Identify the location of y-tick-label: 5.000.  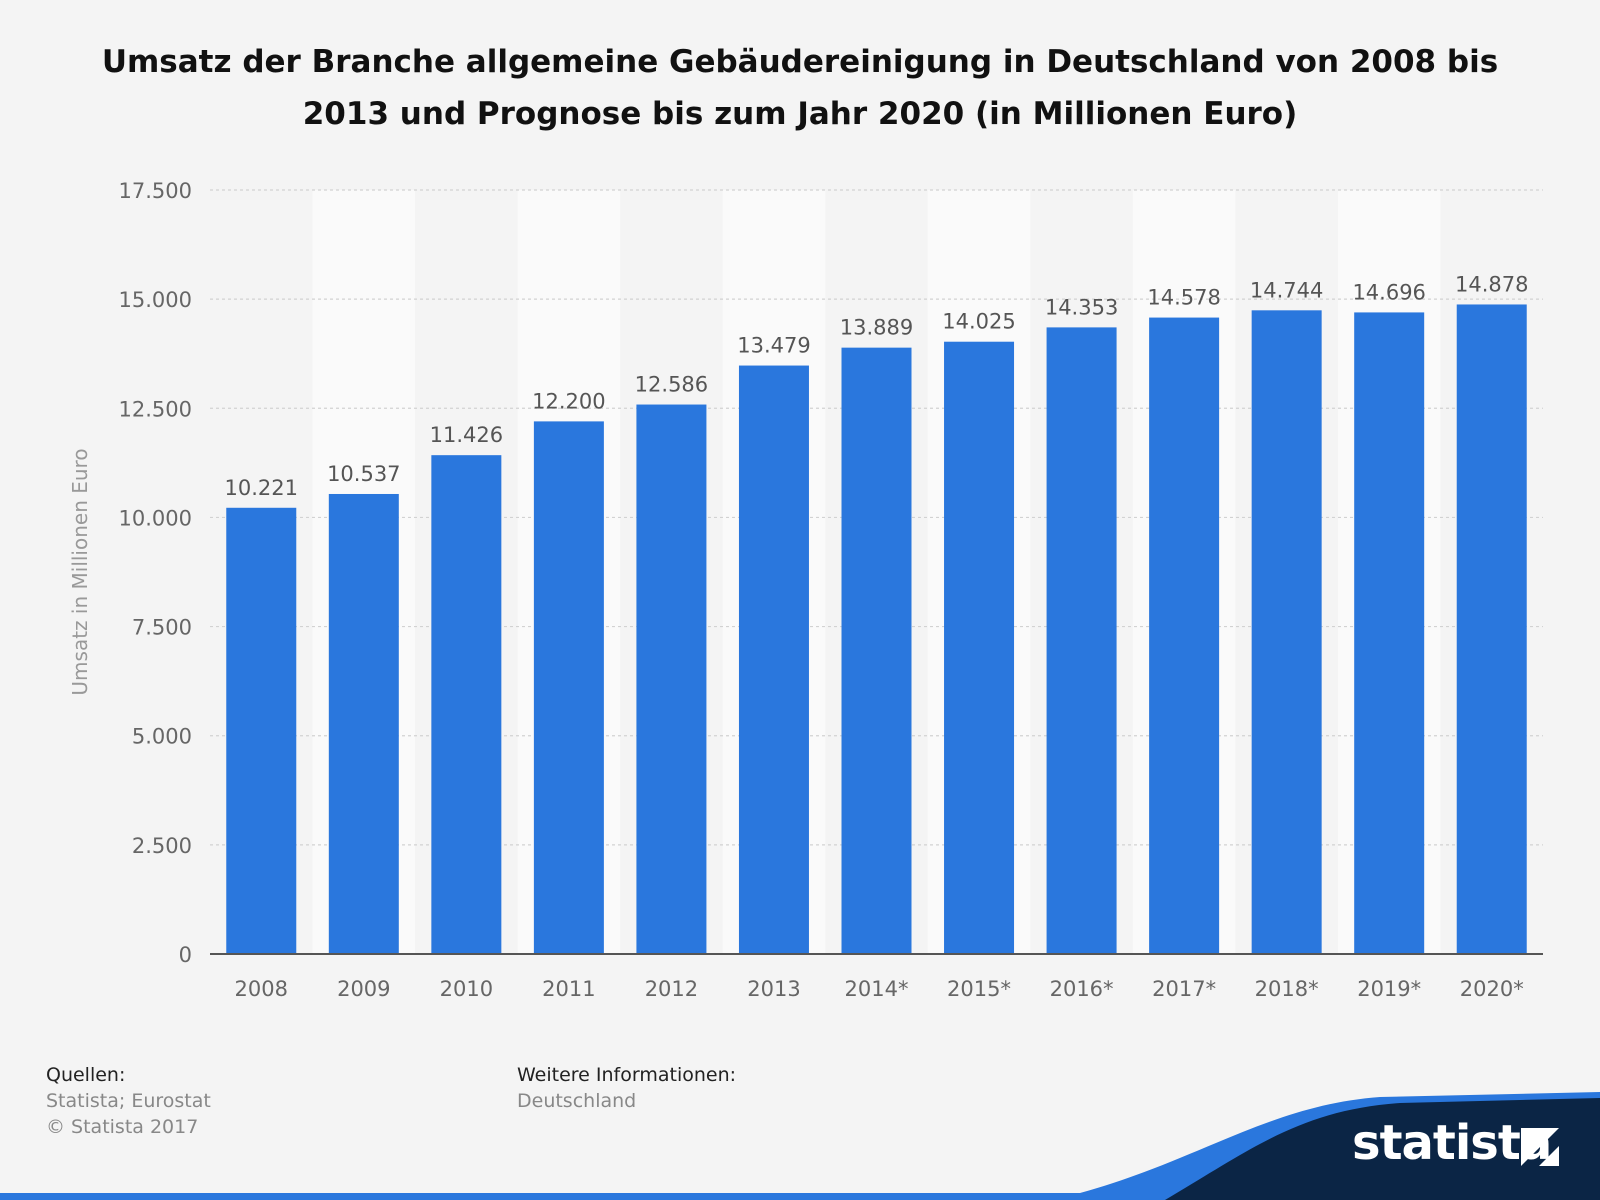
(162, 737).